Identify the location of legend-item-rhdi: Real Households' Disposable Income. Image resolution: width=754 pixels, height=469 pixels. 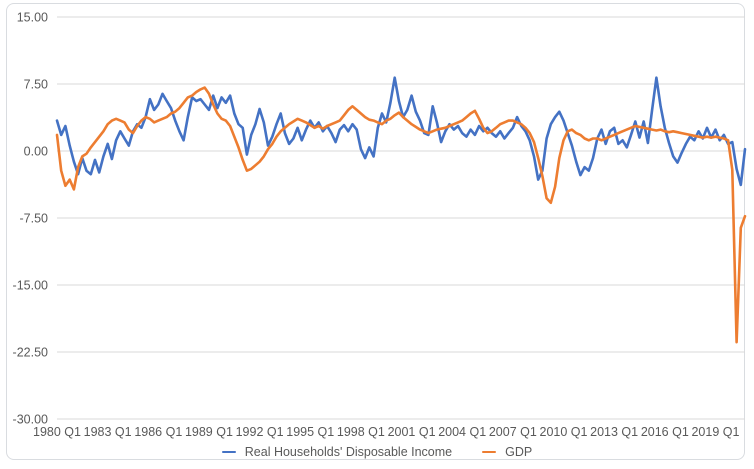
(337, 452).